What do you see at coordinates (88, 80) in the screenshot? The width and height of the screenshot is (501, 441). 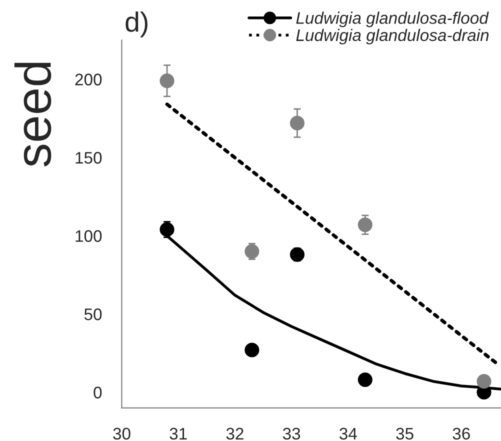 I see `y-tick-label: 200` at bounding box center [88, 80].